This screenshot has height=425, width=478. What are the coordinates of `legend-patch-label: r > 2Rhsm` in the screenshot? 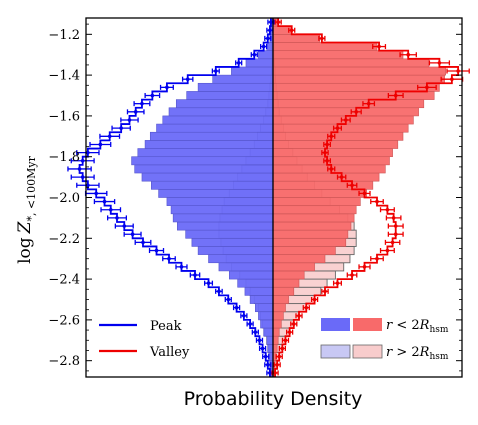 It's located at (417, 353).